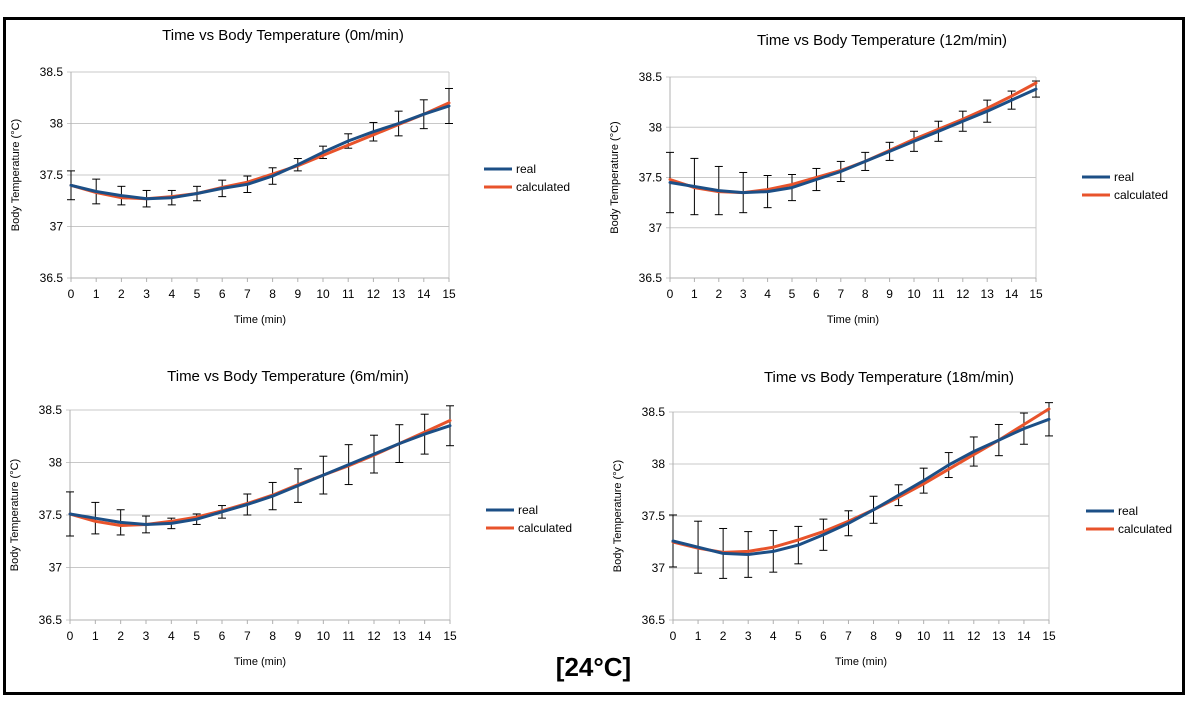 The height and width of the screenshot is (712, 1187). I want to click on chart3-y-tick-label: 38, so click(56, 463).